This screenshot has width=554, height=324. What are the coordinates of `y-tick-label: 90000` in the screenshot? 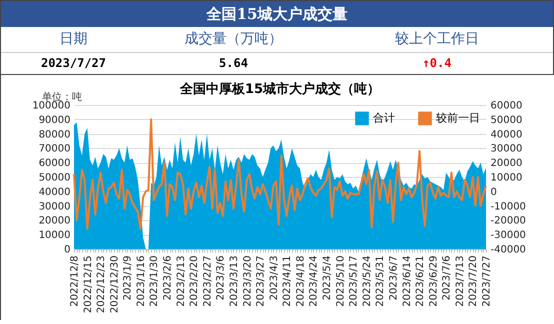 It's located at (54, 120).